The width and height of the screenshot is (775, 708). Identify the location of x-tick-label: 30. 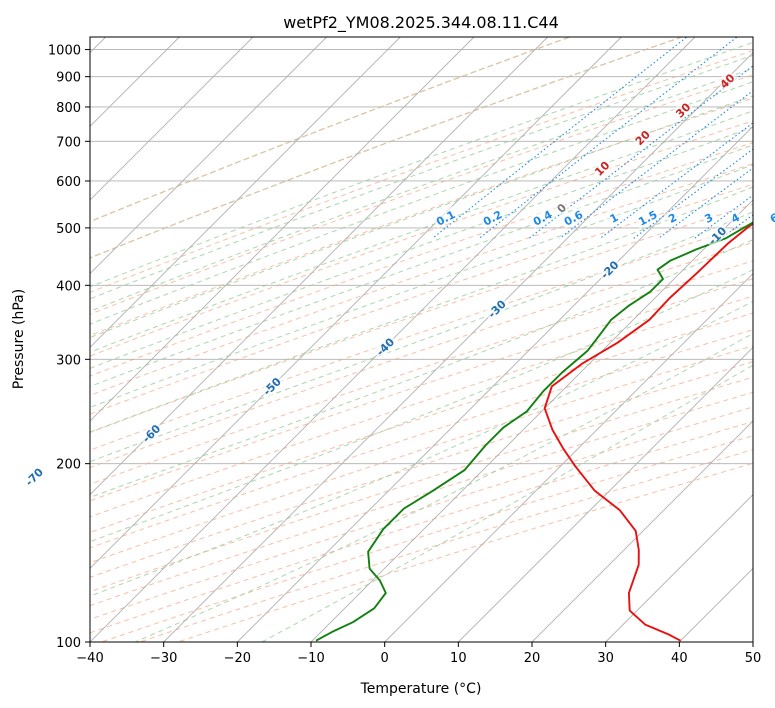
(605, 658).